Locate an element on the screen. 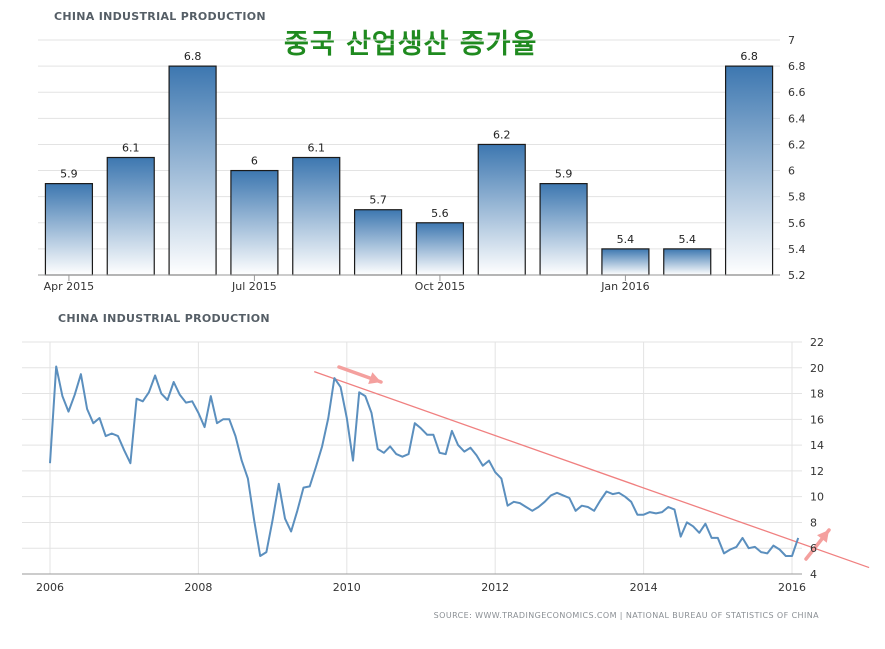 This screenshot has height=649, width=885. line-x-tick-label: 2008 is located at coordinates (198, 587).